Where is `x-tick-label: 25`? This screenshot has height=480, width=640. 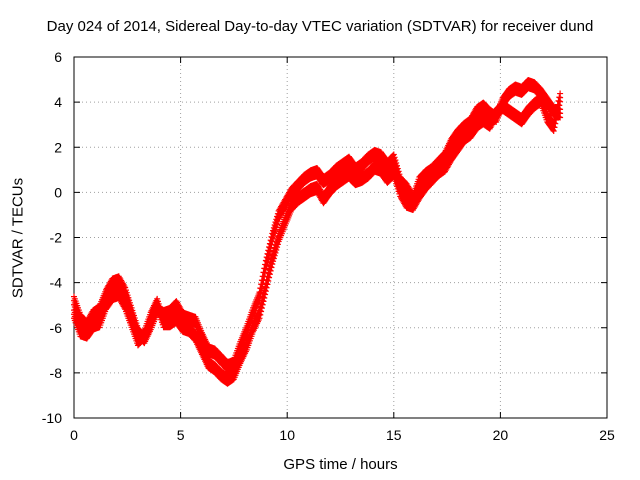
x-tick-label: 25 is located at coordinates (607, 435).